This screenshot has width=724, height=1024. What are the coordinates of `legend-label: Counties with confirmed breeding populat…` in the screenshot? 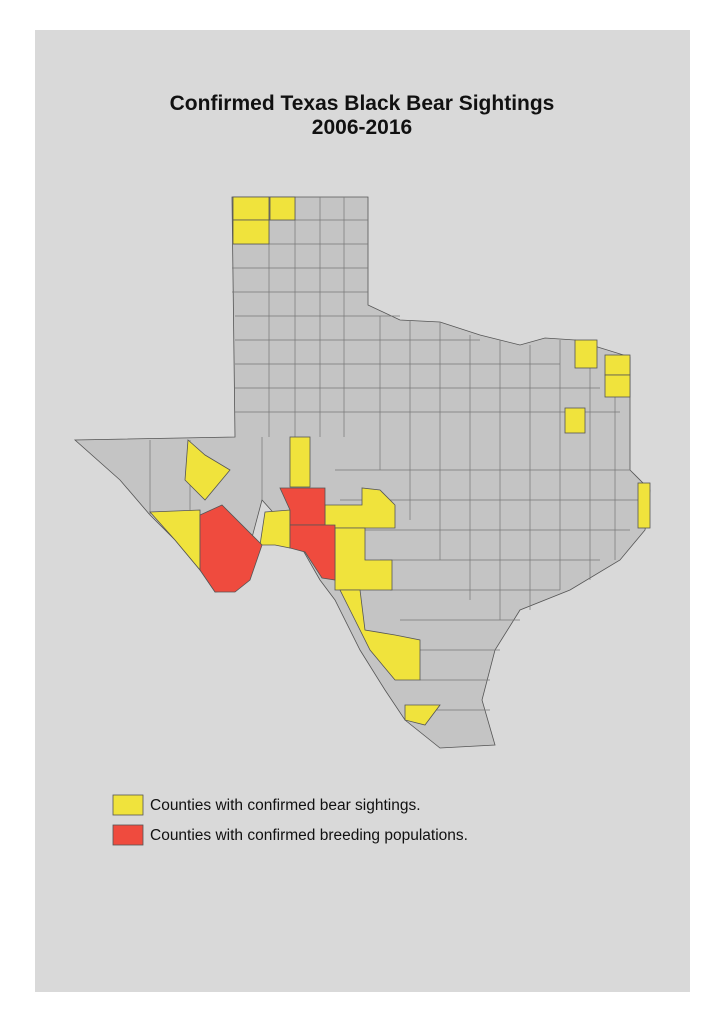 It's located at (309, 835).